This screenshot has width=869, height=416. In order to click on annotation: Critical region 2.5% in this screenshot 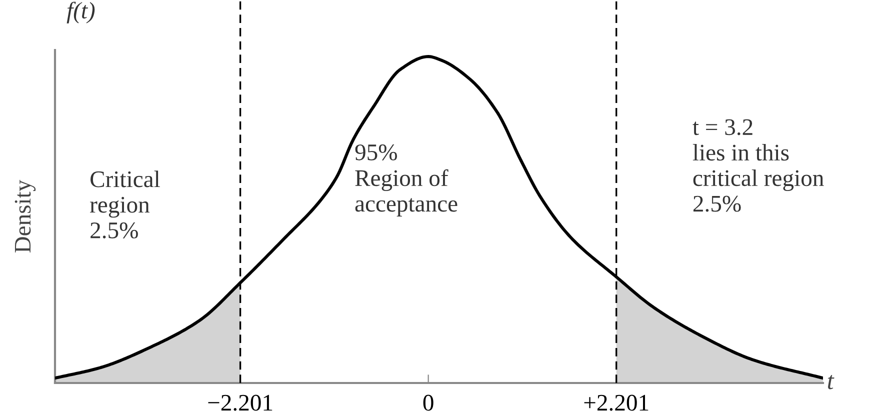, I will do `click(125, 204)`.